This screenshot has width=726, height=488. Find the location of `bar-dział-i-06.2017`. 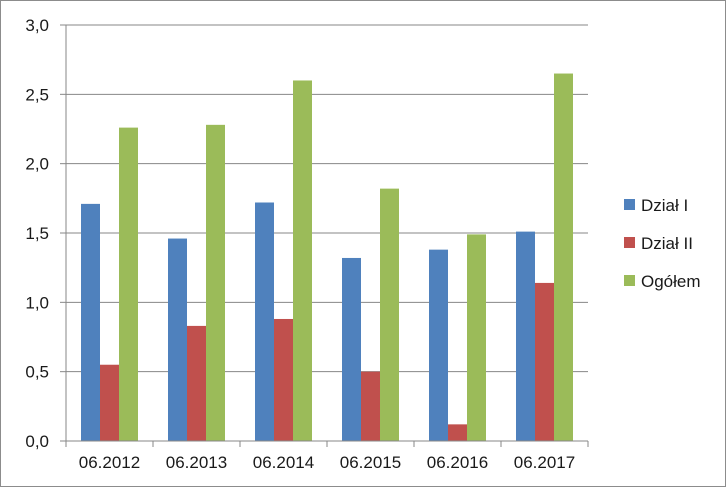

bar-dział-i-06.2017 is located at coordinates (525, 336).